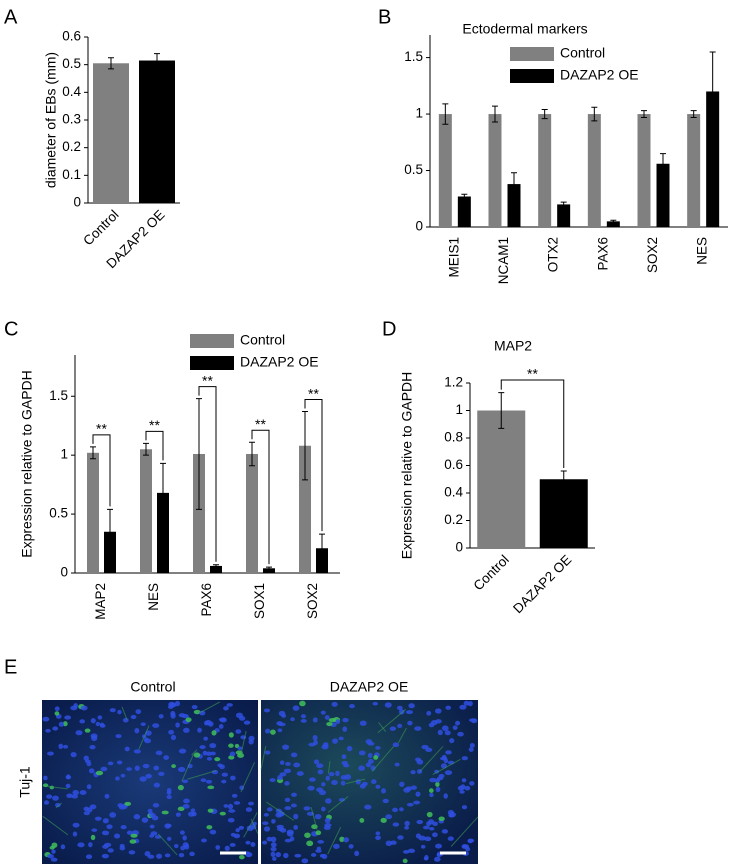  Describe the element at coordinates (152, 687) in the screenshot. I see `image-label: Control` at that location.